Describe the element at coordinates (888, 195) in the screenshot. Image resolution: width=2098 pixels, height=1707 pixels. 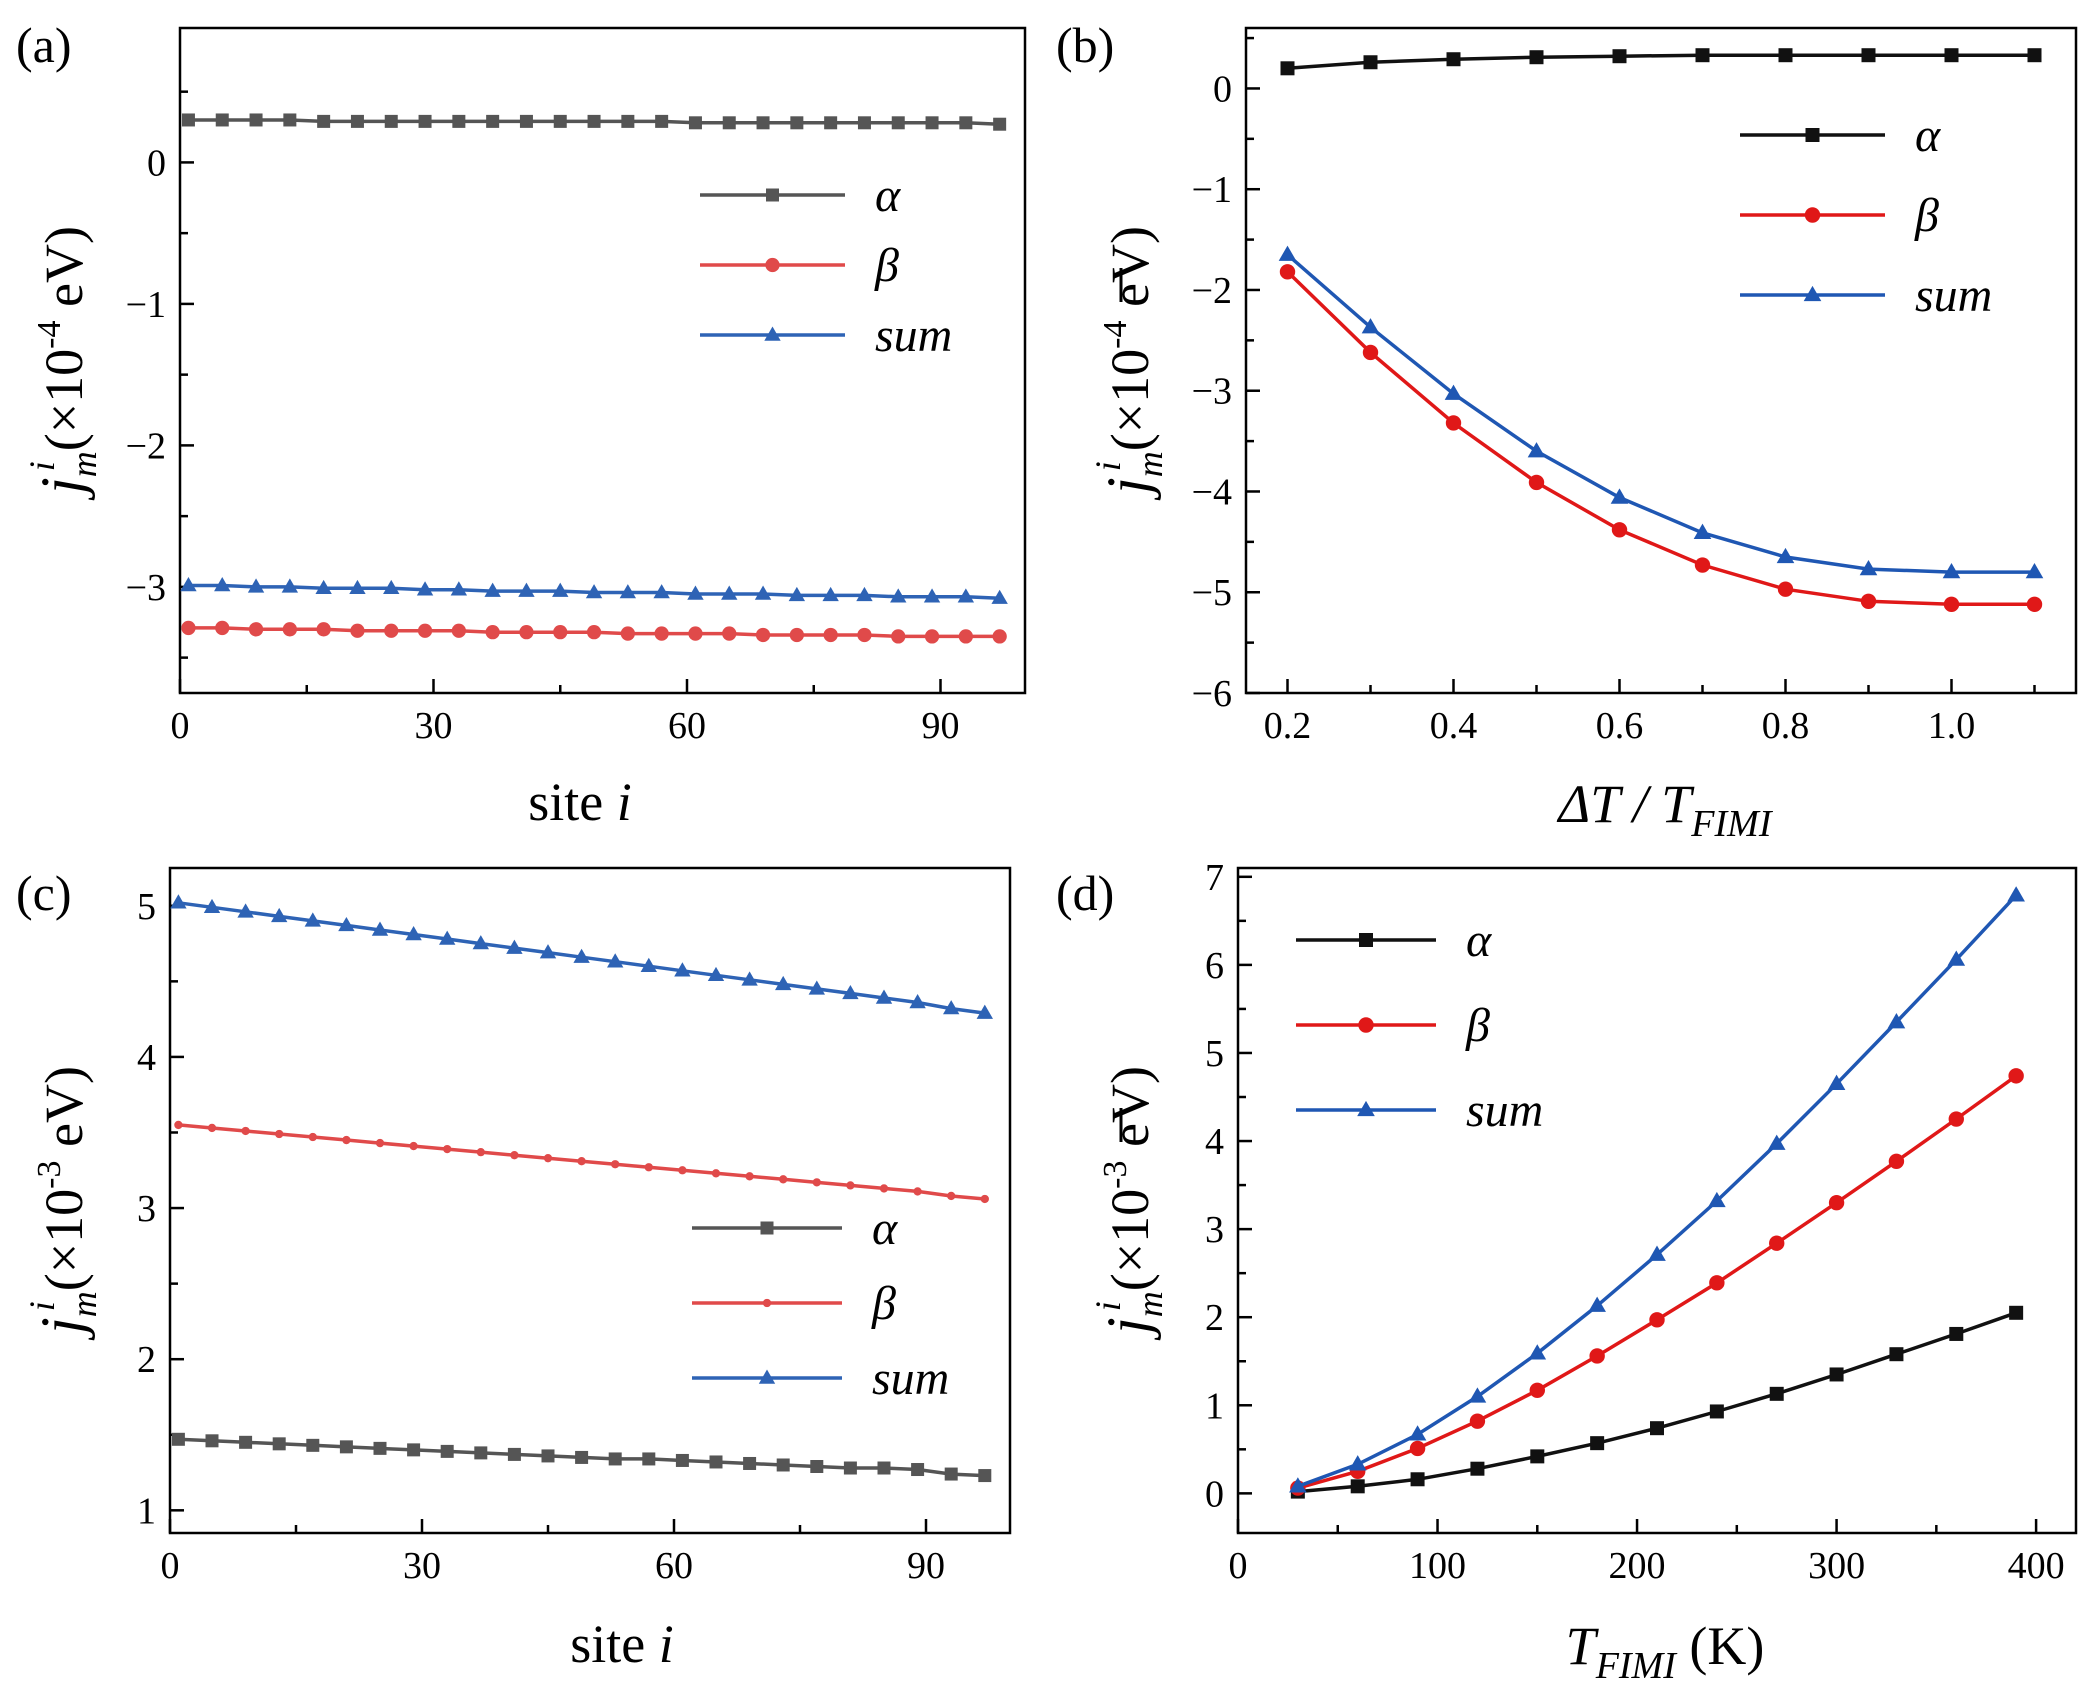
I see `panel-a-legend-label-α: α` at that location.